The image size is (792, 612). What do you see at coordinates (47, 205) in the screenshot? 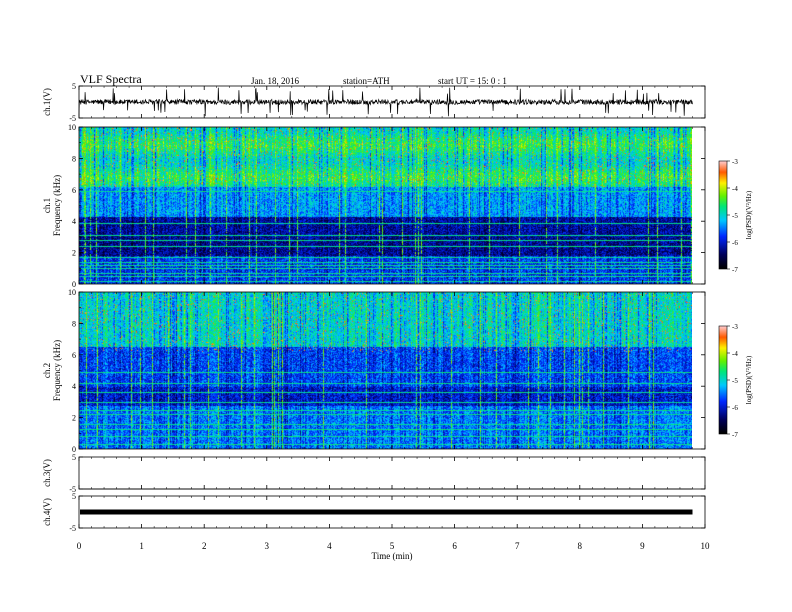
I see `y-axis-channel-label: ch.1` at bounding box center [47, 205].